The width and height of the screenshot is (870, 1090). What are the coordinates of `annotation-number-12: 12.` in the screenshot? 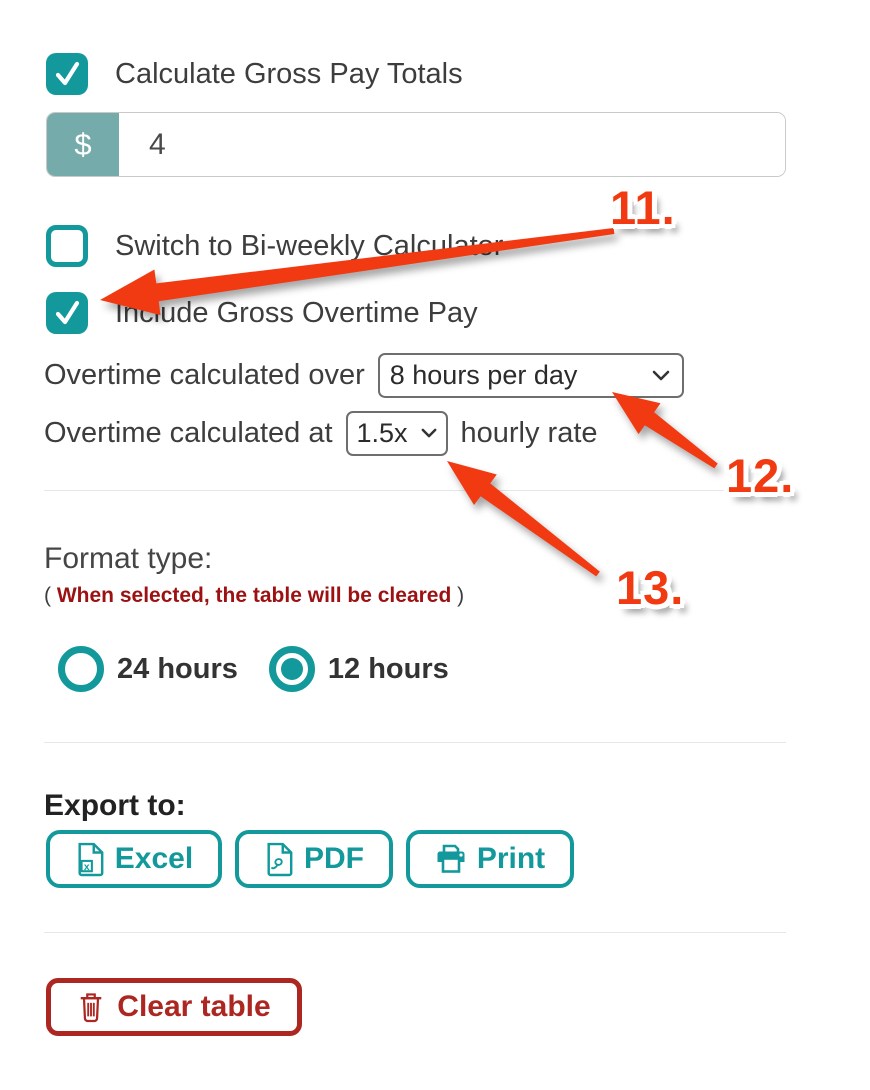 It's located at (760, 475).